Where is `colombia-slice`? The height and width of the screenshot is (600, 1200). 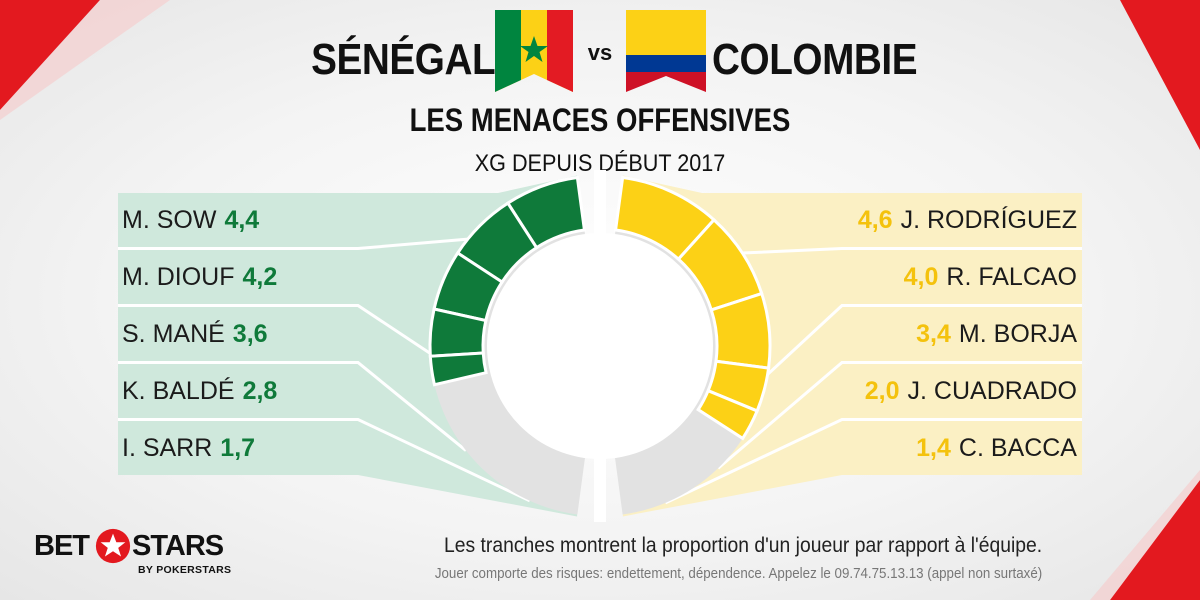
colombia-slice is located at coordinates (728, 414).